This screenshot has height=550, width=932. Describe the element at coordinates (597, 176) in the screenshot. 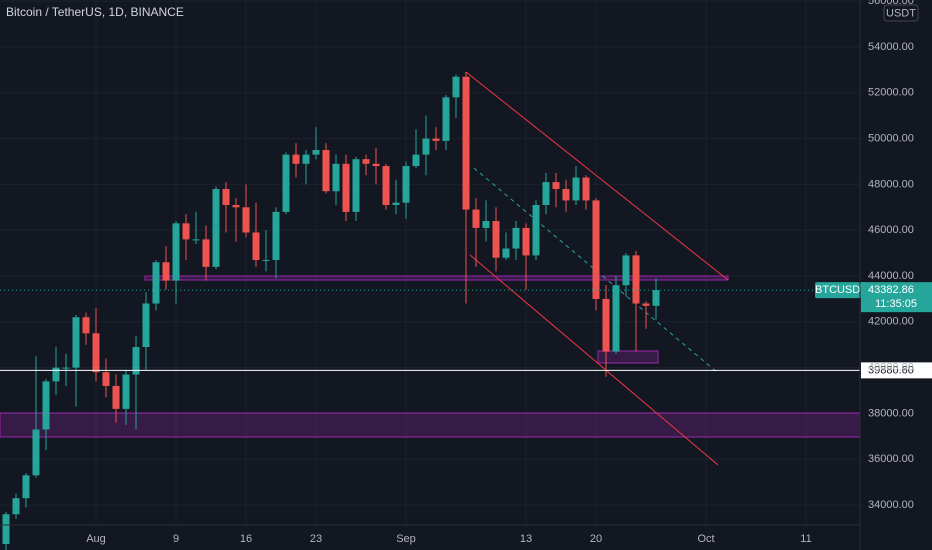

I see `channel-top` at that location.